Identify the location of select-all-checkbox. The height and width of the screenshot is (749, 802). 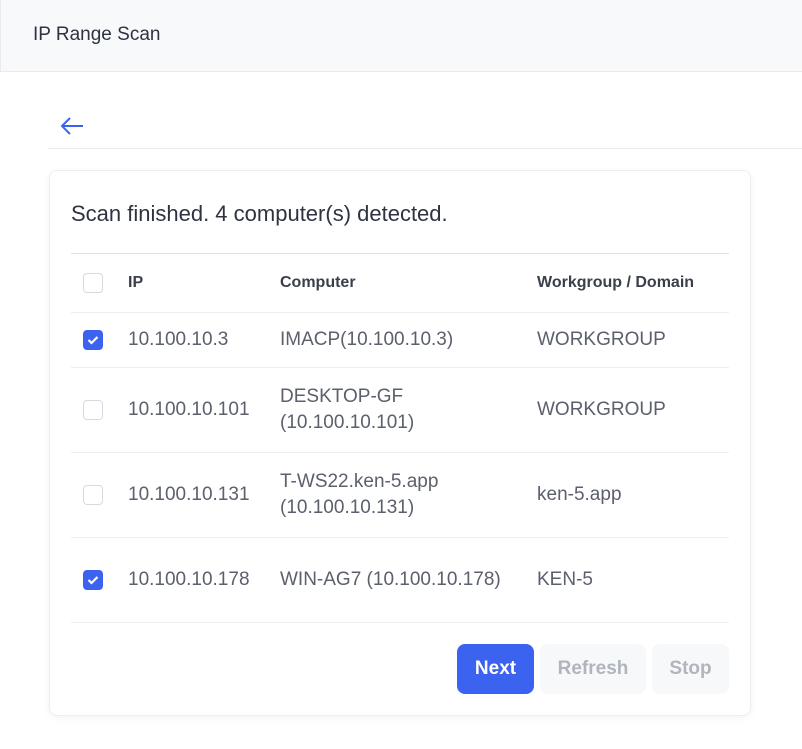
(93, 283).